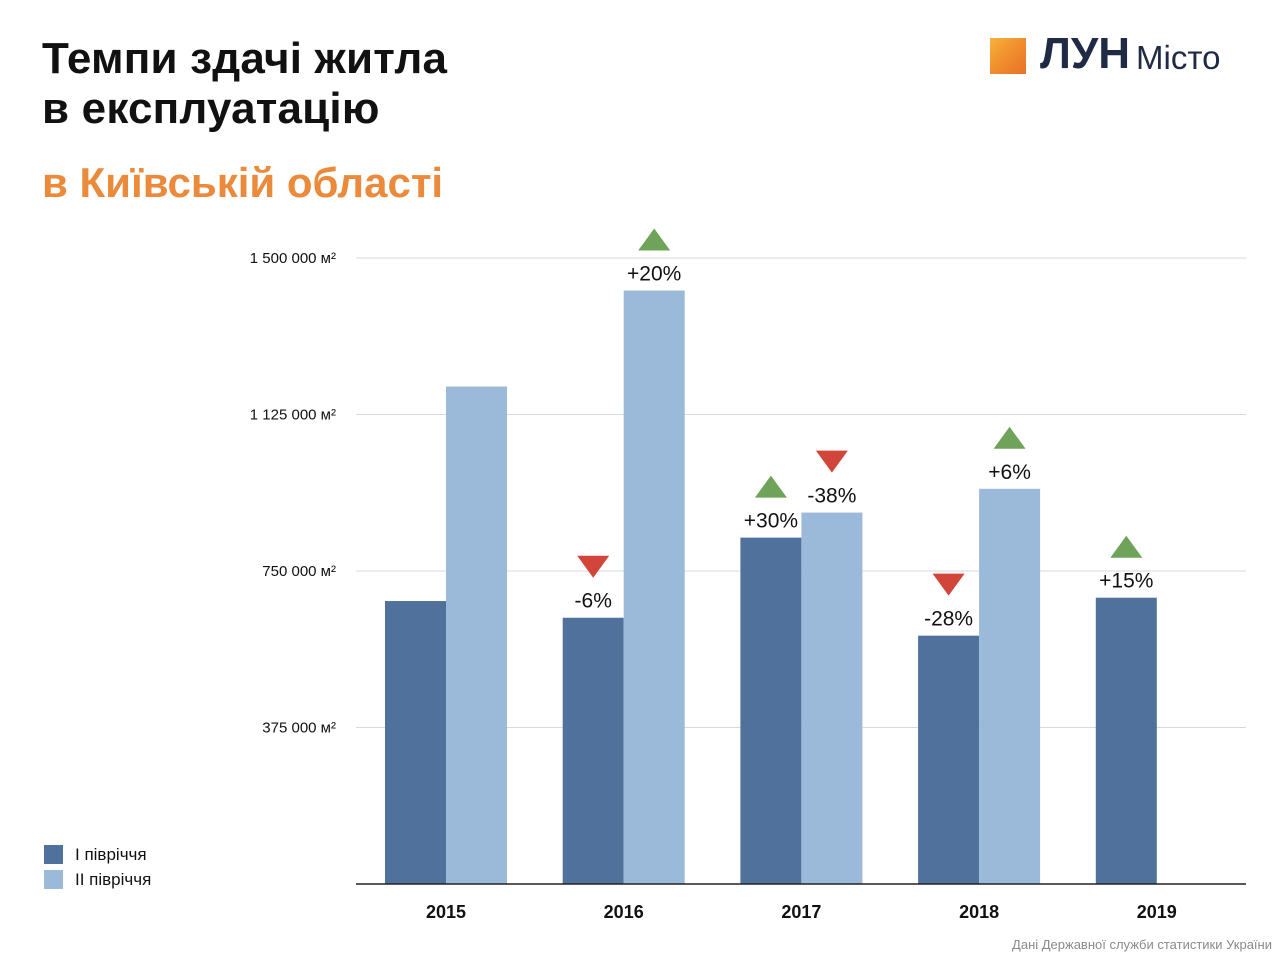 Image resolution: width=1280 pixels, height=960 pixels. I want to click on data-label: -6%, so click(593, 601).